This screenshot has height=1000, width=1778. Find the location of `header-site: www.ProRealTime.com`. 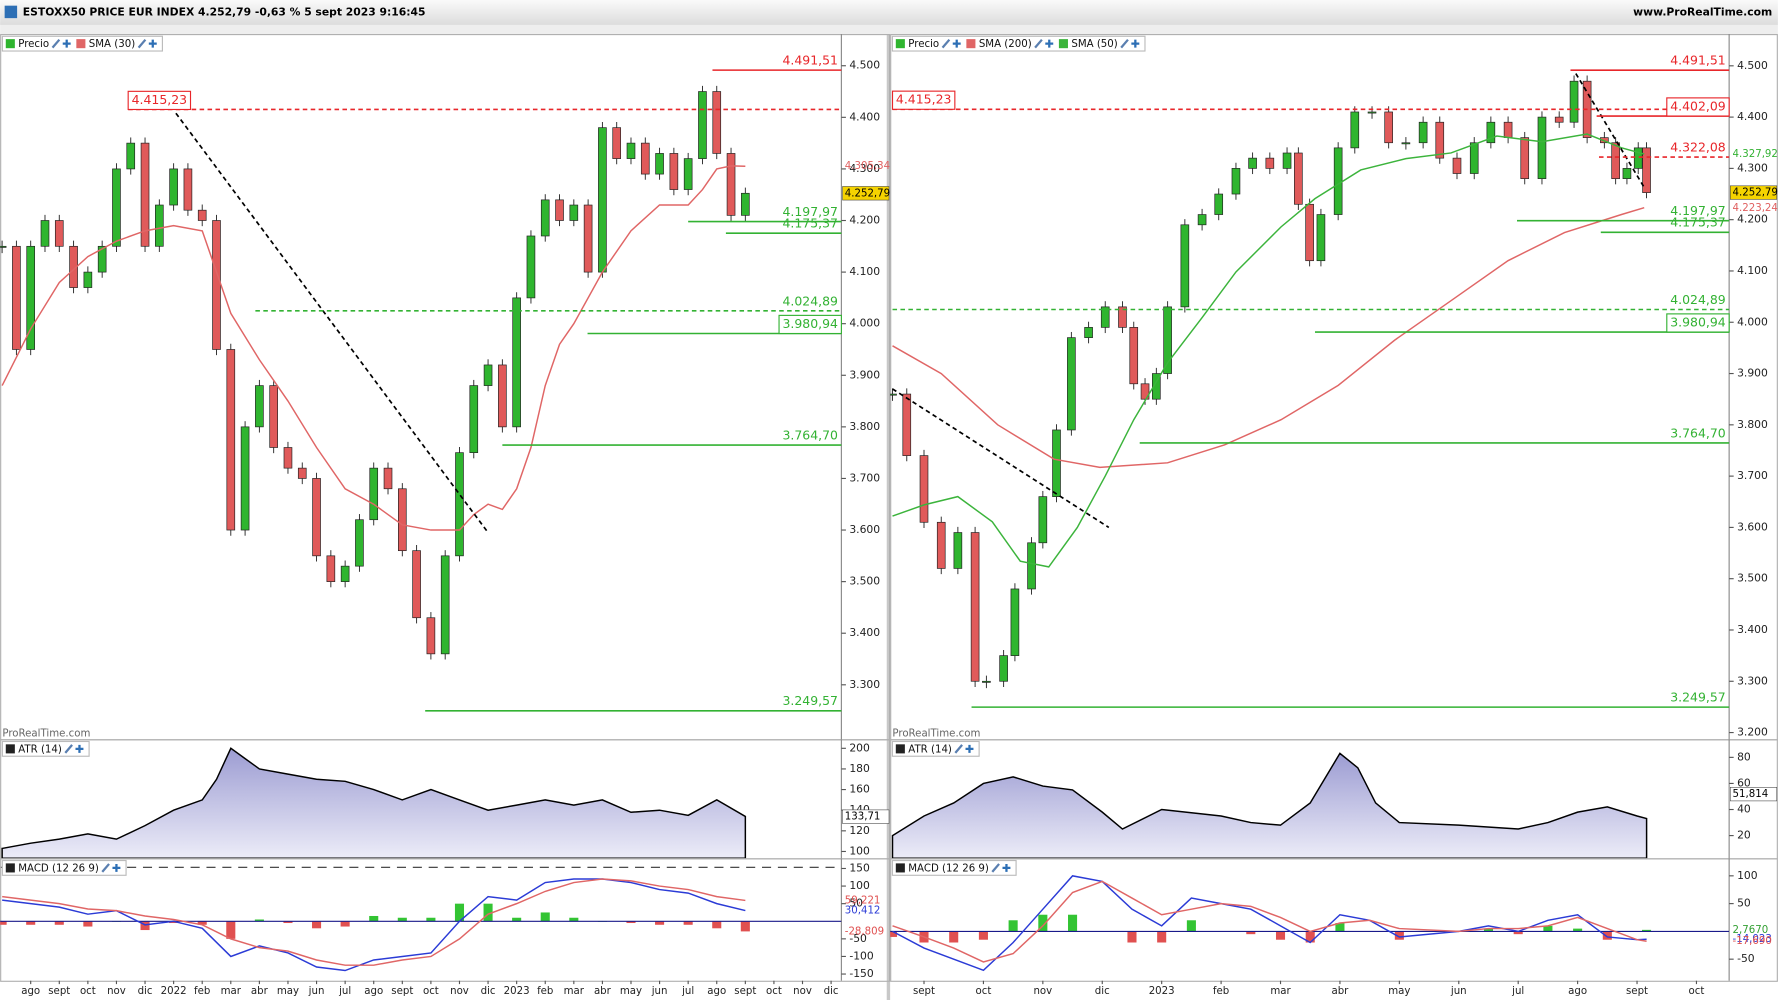

header-site: www.ProRealTime.com is located at coordinates (1702, 11).